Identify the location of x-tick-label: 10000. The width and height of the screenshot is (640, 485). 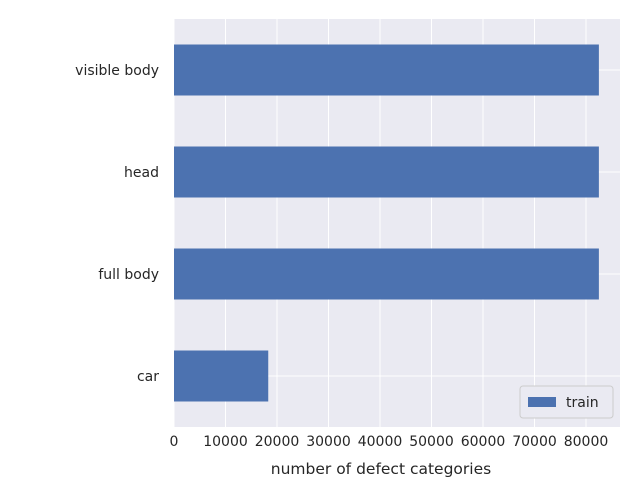
(225, 442).